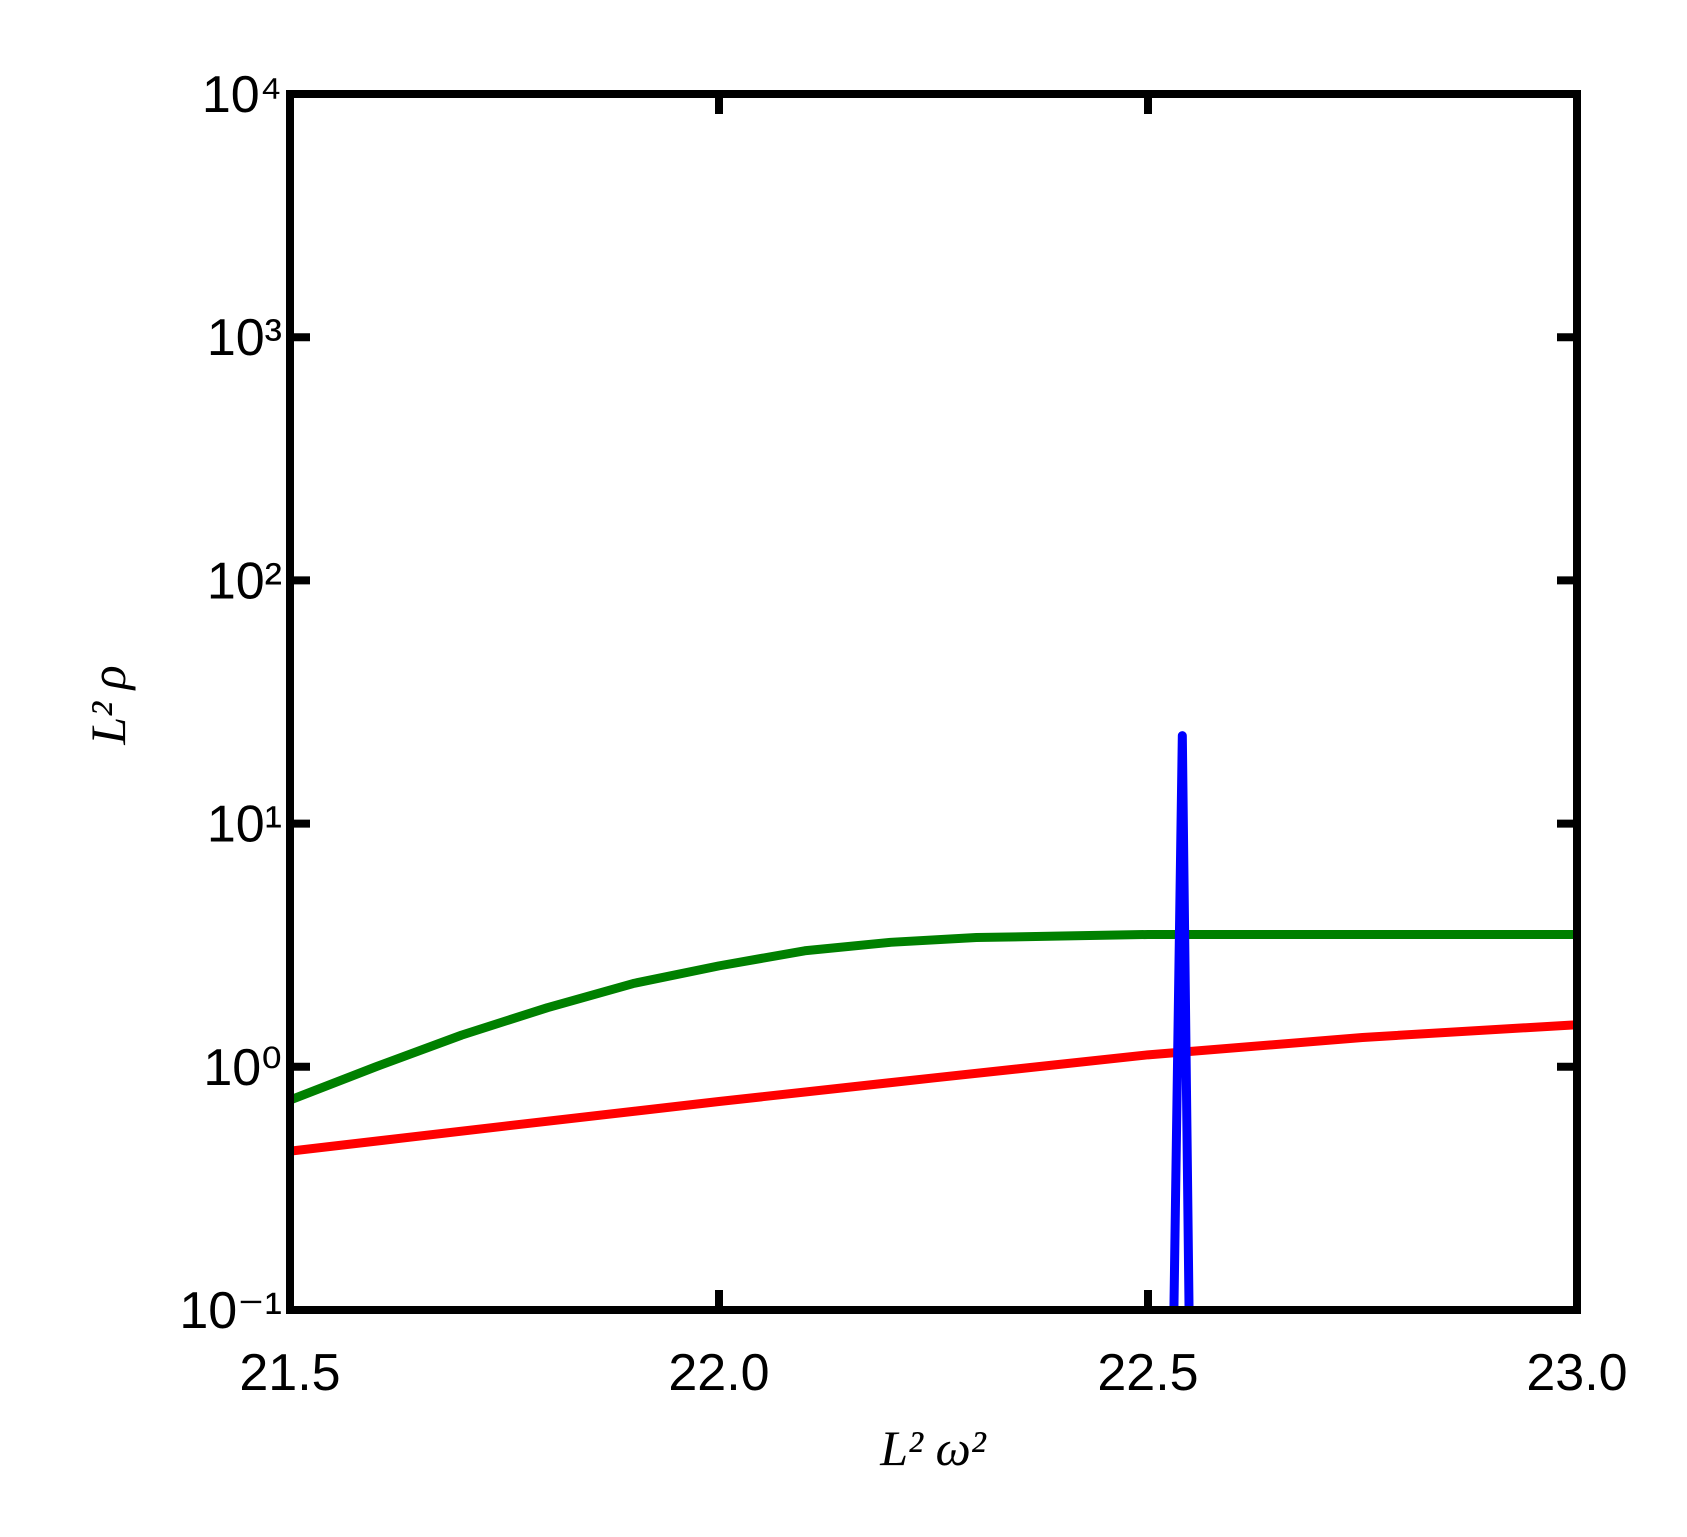  What do you see at coordinates (244, 825) in the screenshot?
I see `y-tick-label: 10¹` at bounding box center [244, 825].